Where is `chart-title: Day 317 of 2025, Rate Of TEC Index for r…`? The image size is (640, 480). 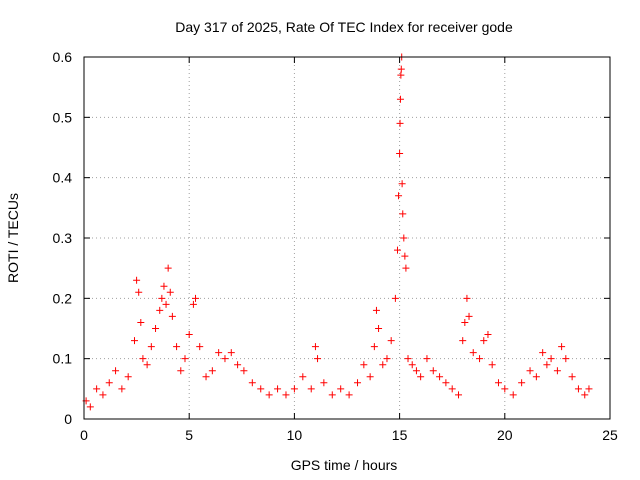
chart-title: Day 317 of 2025, Rate Of TEC Index for r… is located at coordinates (344, 27).